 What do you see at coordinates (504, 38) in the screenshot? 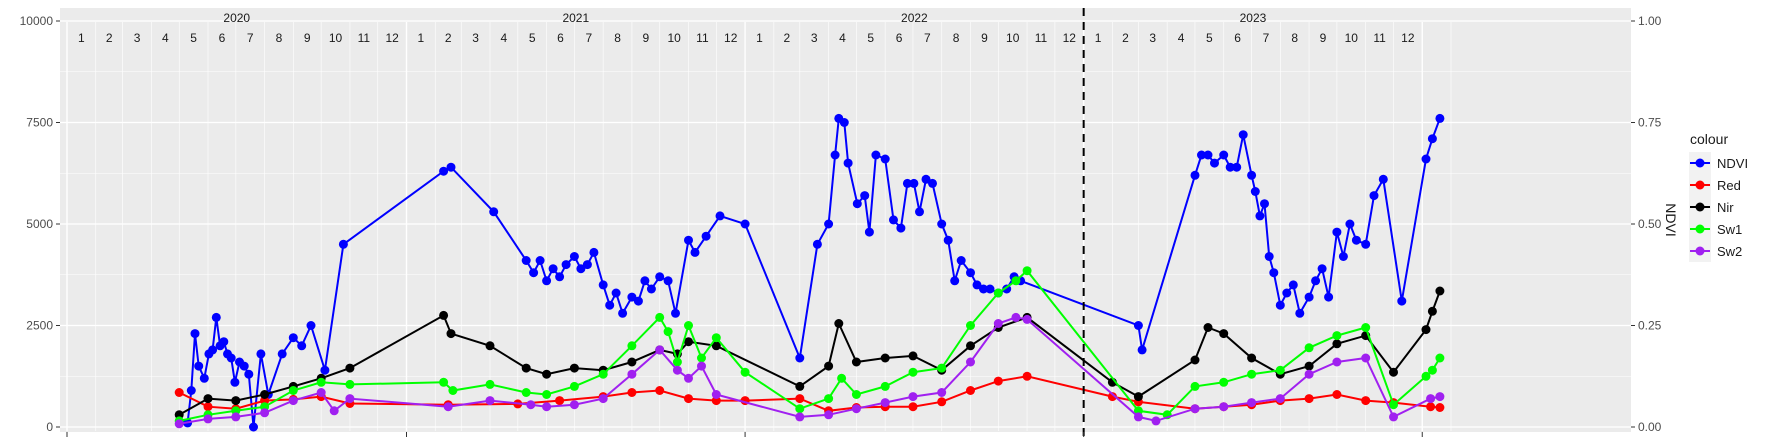
I see `month-tick-label: 4` at bounding box center [504, 38].